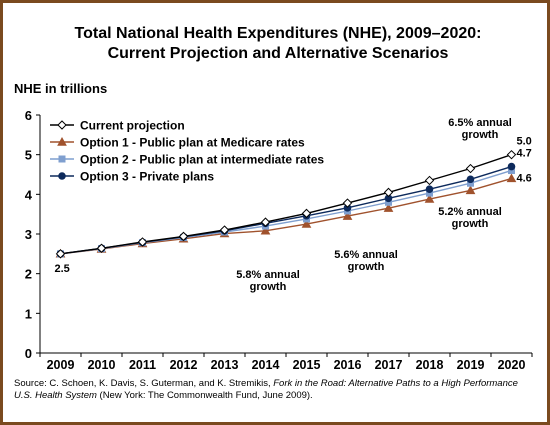 The height and width of the screenshot is (425, 550). I want to click on y-tick-label: 6, so click(28, 115).